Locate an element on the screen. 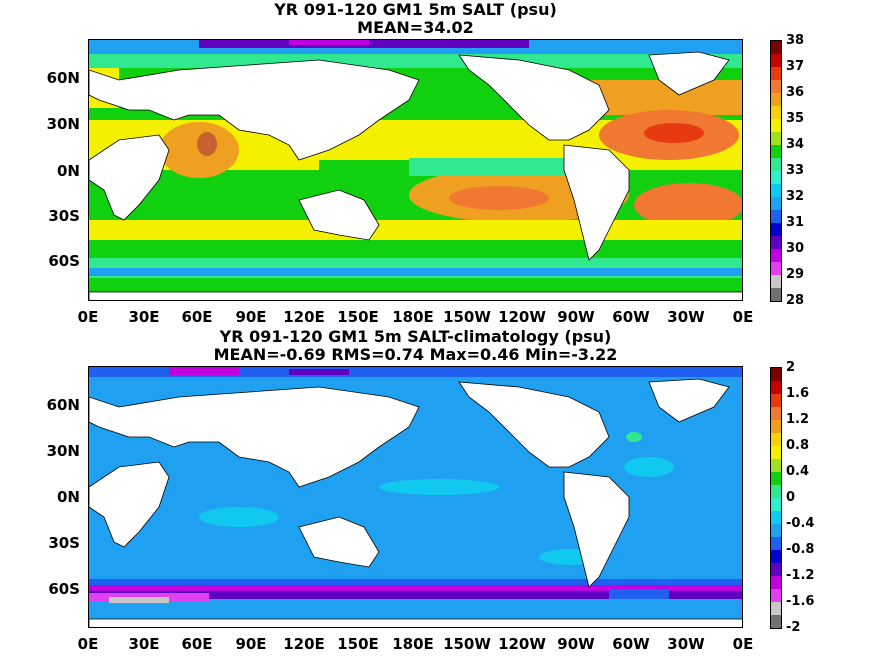 Image resolution: width=875 pixels, height=656 pixels. panel1-colorbar-tick: 33 is located at coordinates (795, 170).